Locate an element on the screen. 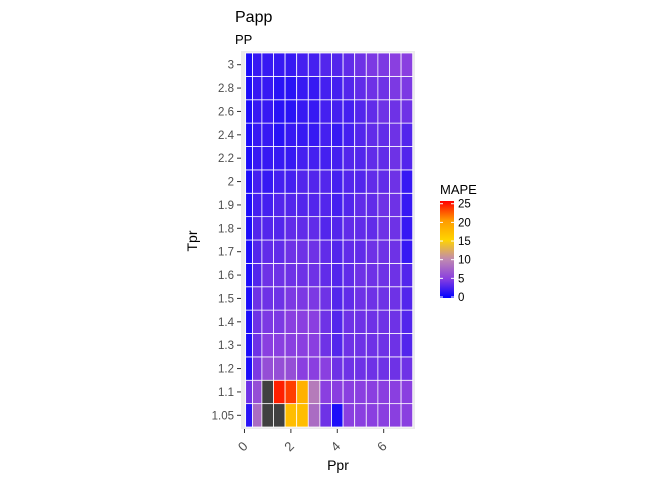 This screenshot has width=672, height=480. y-tick-label: 1.1 is located at coordinates (226, 393).